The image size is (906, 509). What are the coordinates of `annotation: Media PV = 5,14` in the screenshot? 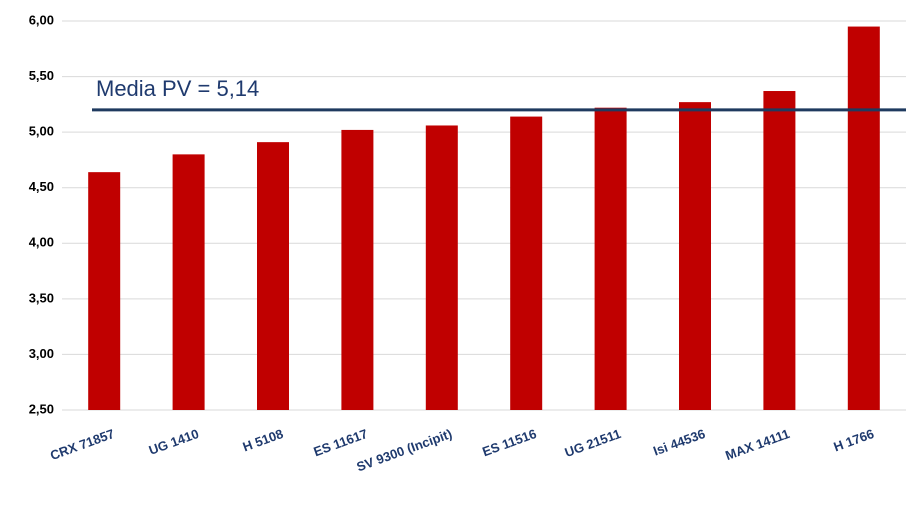 It's located at (177, 88).